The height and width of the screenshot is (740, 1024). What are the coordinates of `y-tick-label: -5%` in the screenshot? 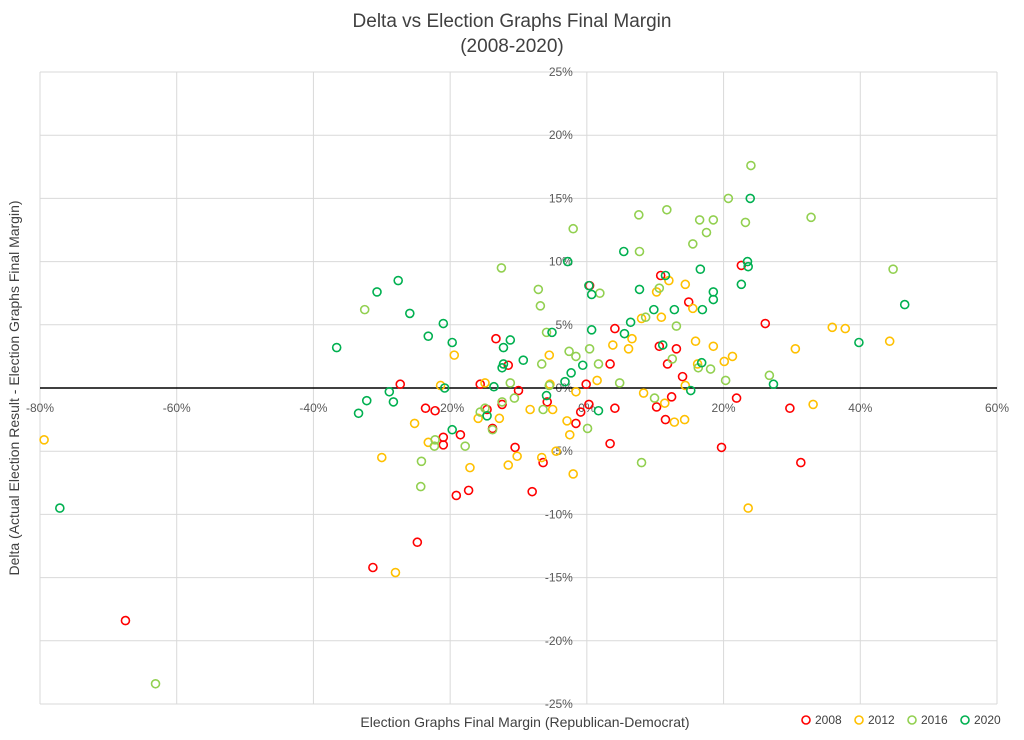 It's located at (563, 451).